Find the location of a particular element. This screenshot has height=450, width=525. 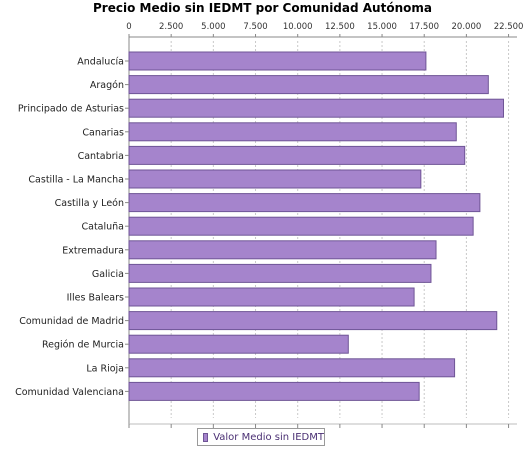

category-label: Galicia is located at coordinates (108, 274).